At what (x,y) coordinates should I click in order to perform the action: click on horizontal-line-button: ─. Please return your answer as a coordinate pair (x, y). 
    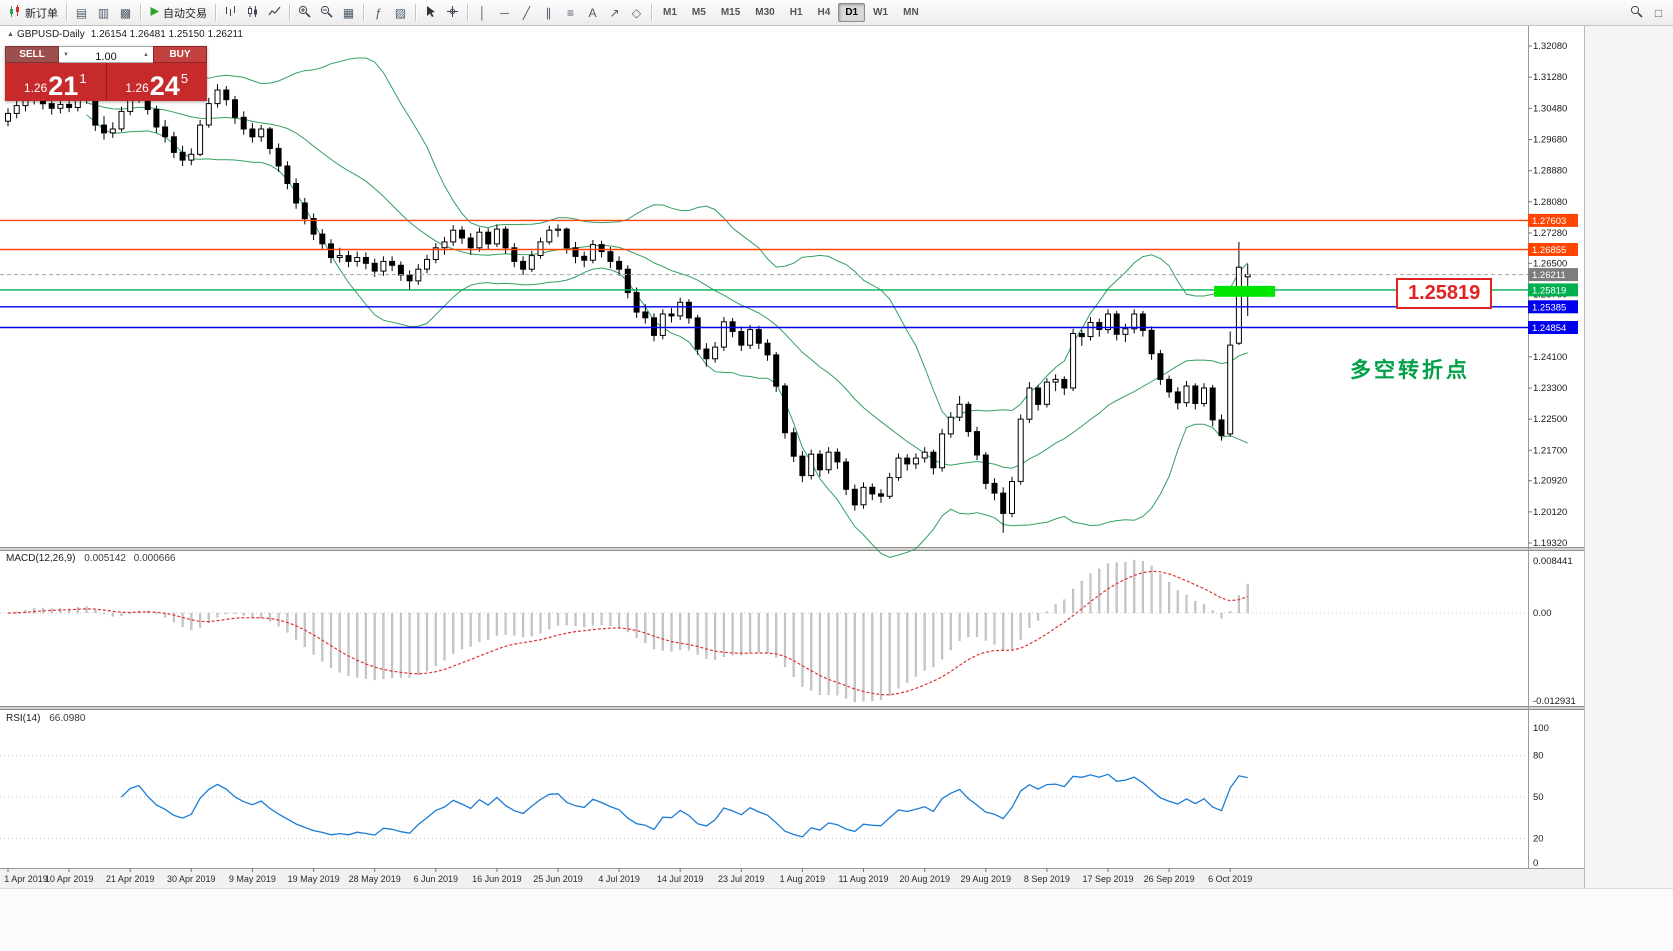
    Looking at the image, I should click on (504, 12).